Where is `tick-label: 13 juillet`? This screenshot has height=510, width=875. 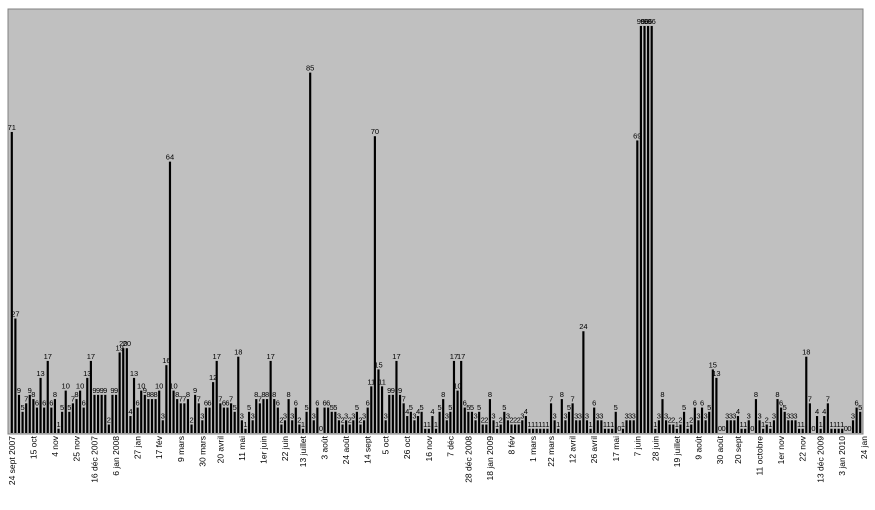
tick-label: 13 juillet is located at coordinates (303, 451).